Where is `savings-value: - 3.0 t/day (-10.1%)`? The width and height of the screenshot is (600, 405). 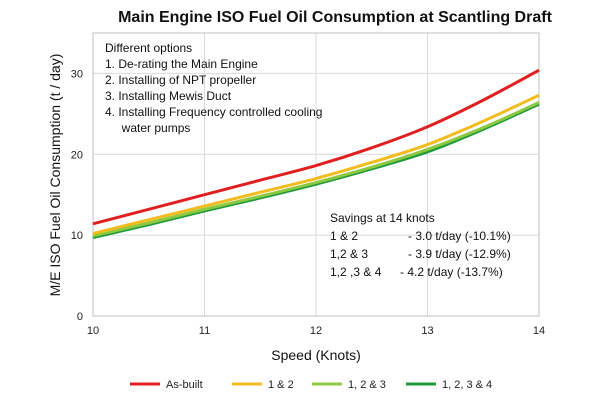 savings-value: - 3.0 t/day (-10.1%) is located at coordinates (459, 236).